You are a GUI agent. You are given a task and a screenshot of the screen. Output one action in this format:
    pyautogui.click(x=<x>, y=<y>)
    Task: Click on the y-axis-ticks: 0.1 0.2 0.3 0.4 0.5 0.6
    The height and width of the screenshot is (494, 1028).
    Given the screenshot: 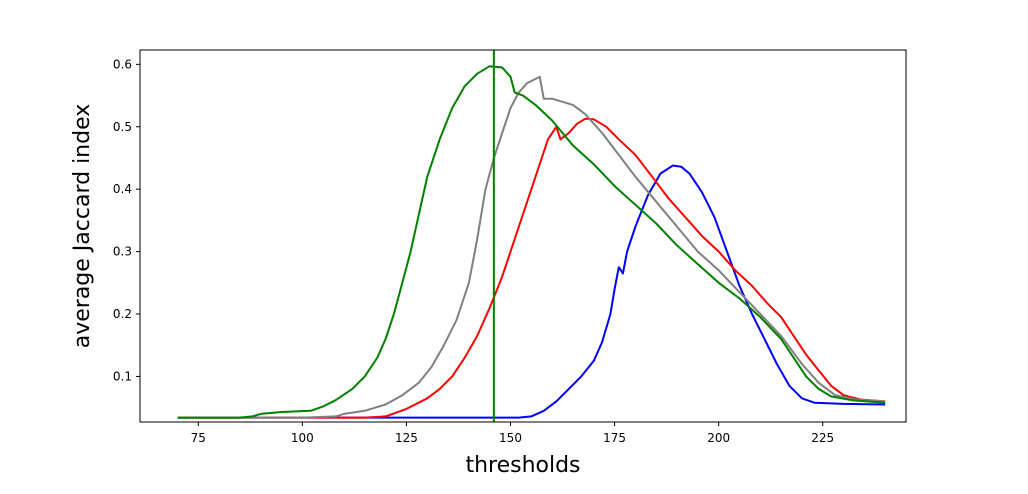 What is the action you would take?
    pyautogui.click(x=126, y=220)
    